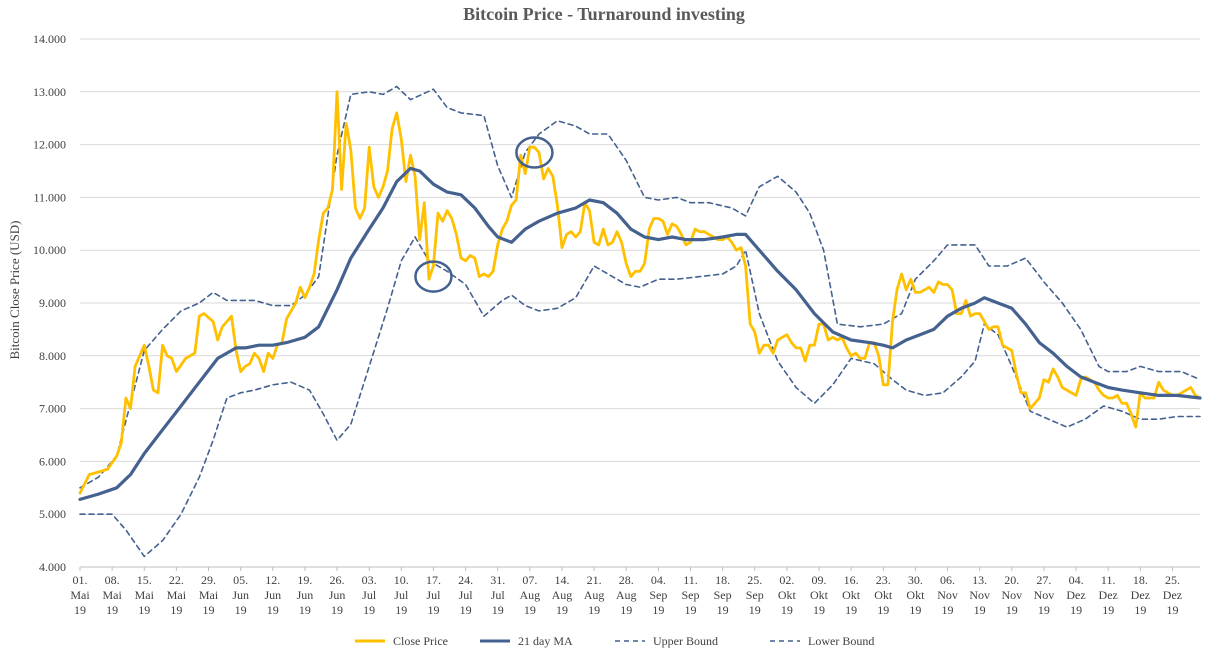 The image size is (1216, 658). Describe the element at coordinates (685, 641) in the screenshot. I see `legend-label: Upper Bound` at that location.